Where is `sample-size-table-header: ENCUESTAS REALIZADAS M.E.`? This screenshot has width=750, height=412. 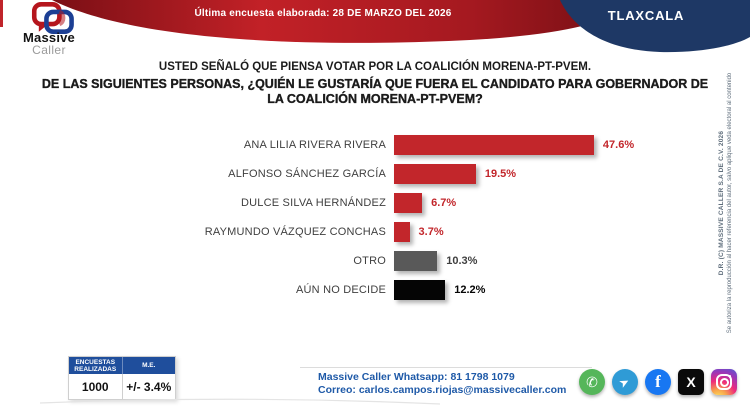 sample-size-table-header: ENCUESTAS REALIZADAS M.E. is located at coordinates (122, 365).